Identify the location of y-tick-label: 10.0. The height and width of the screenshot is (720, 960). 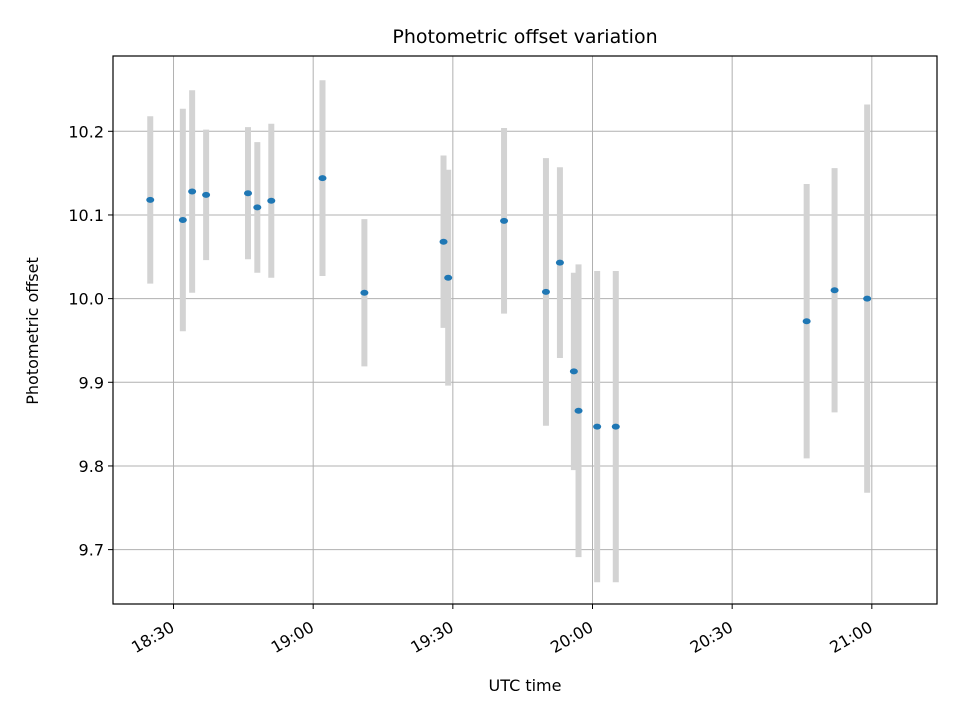
(86, 299).